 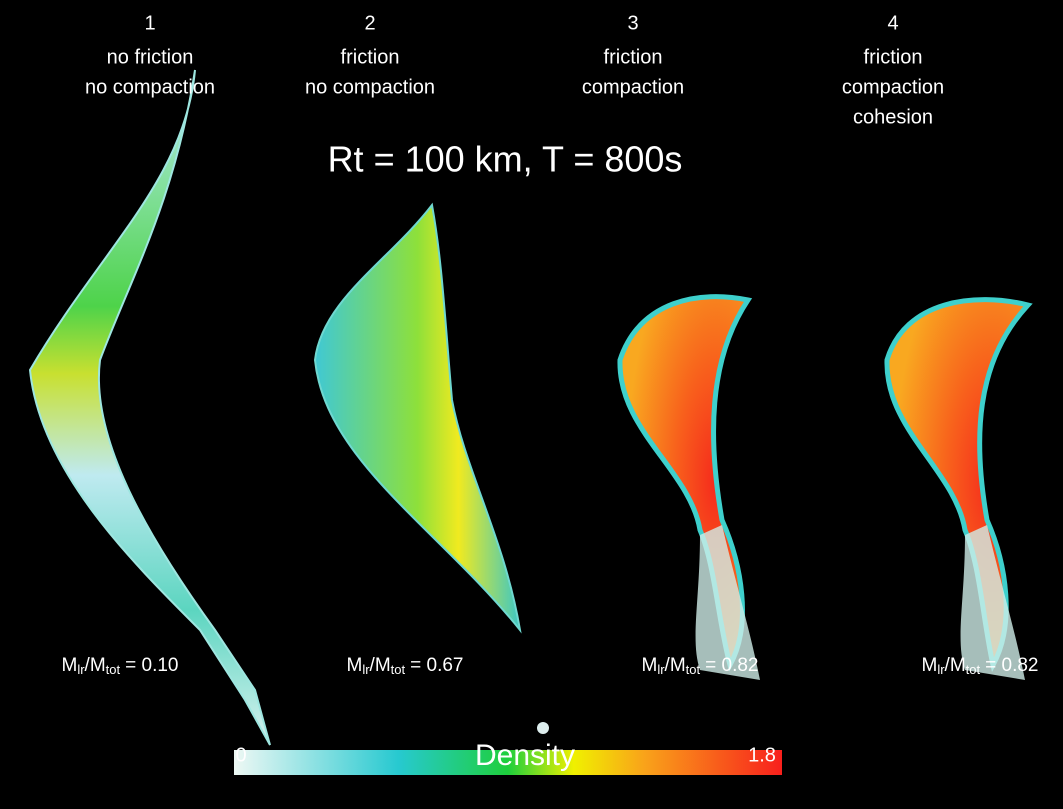 What do you see at coordinates (240, 755) in the screenshot?
I see `colorbar-min: 0` at bounding box center [240, 755].